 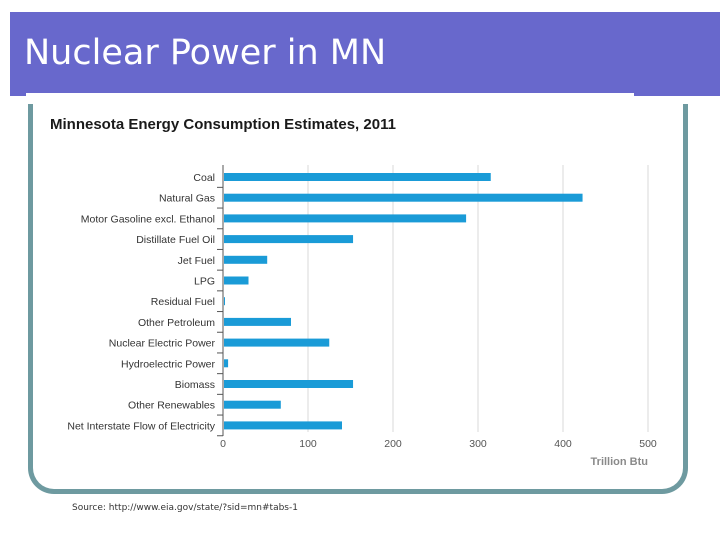 I want to click on title-underline, so click(x=330, y=94).